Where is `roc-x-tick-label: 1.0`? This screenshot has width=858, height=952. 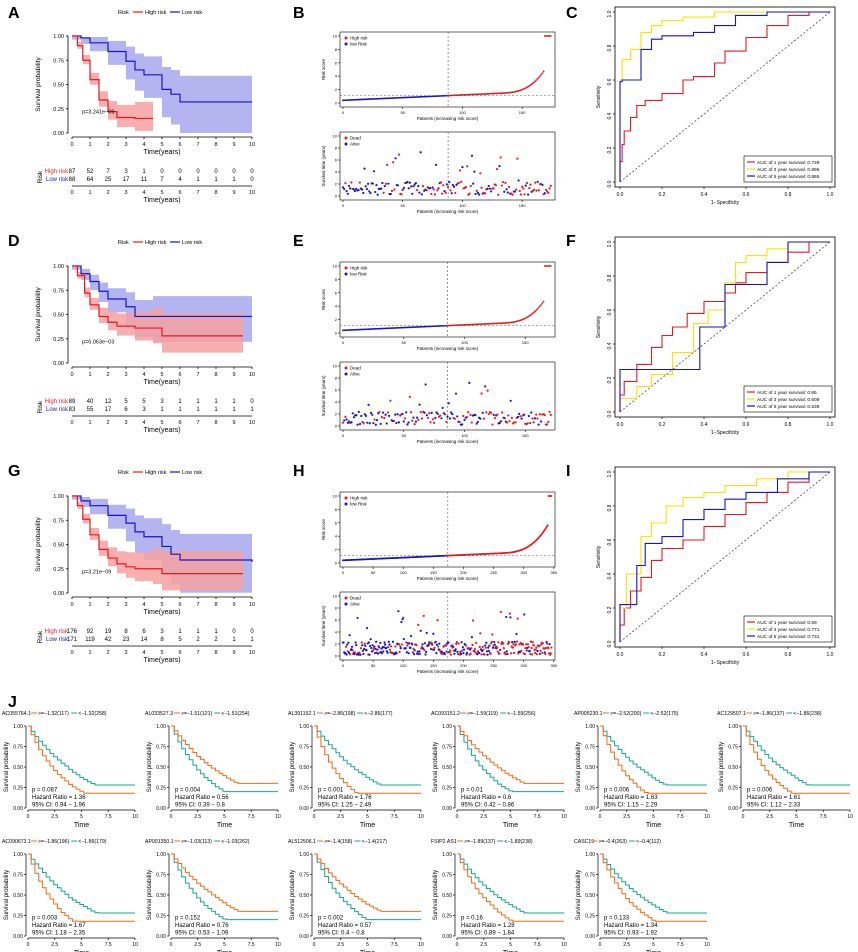
roc-x-tick-label: 1.0 is located at coordinates (830, 195).